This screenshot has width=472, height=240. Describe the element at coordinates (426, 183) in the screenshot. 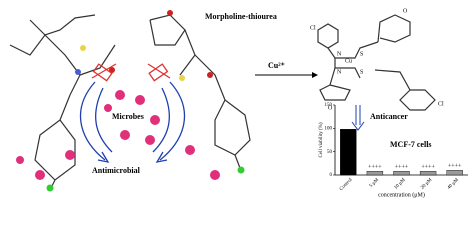

I see `x-tick-label: 20 μM` at that location.